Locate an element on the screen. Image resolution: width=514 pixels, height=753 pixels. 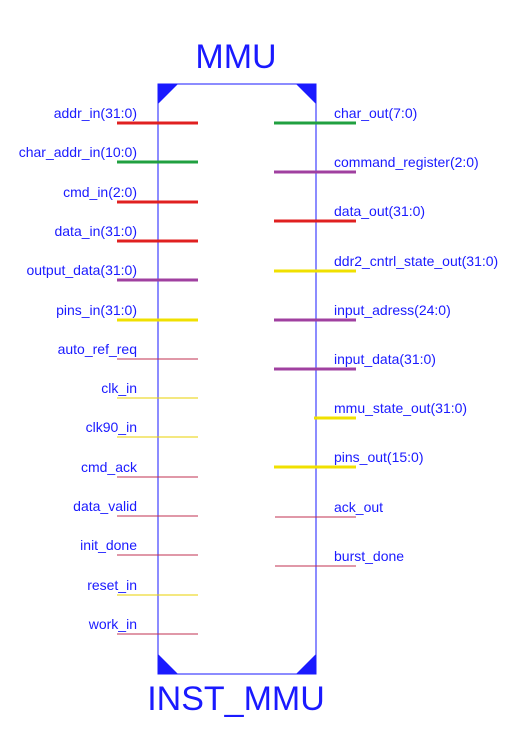
input-pin-label: output_data(31:0) is located at coordinates (81, 270).